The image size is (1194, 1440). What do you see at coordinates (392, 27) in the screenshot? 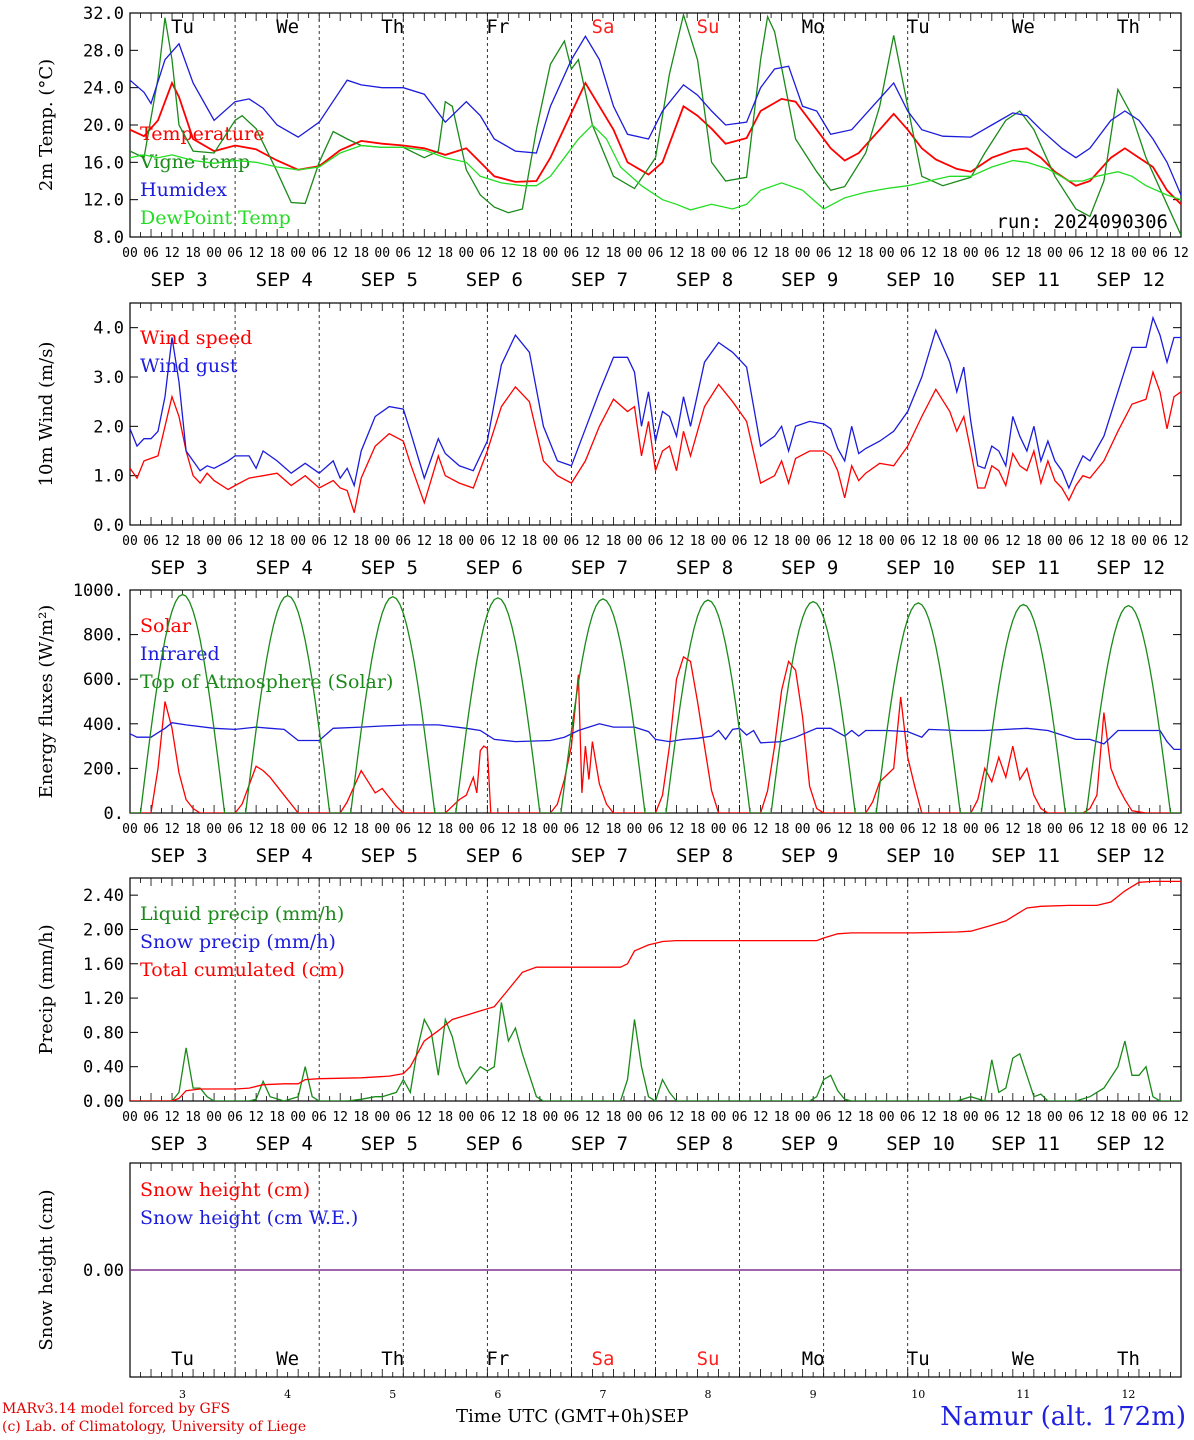
I see `weekday-label: Th` at bounding box center [392, 27].